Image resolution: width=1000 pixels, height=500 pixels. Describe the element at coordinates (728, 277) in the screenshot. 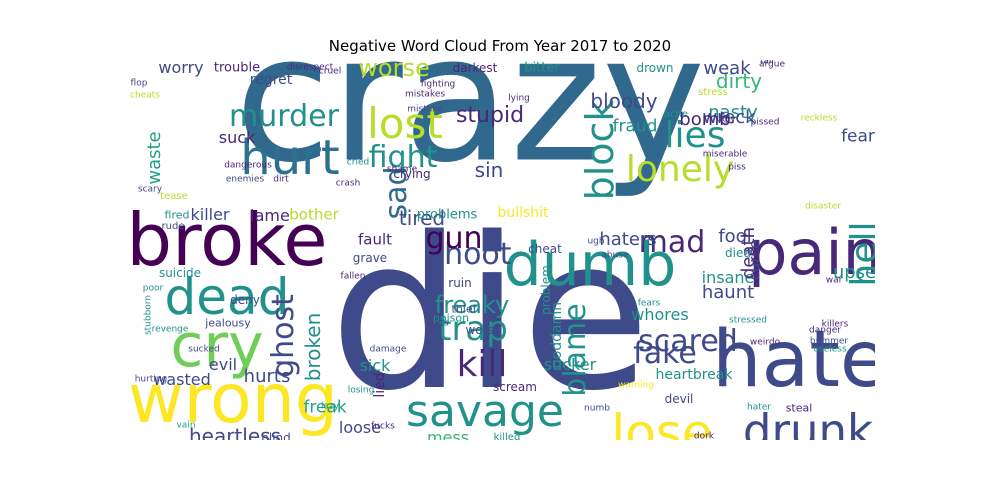

I see `cloud-word: insane` at that location.